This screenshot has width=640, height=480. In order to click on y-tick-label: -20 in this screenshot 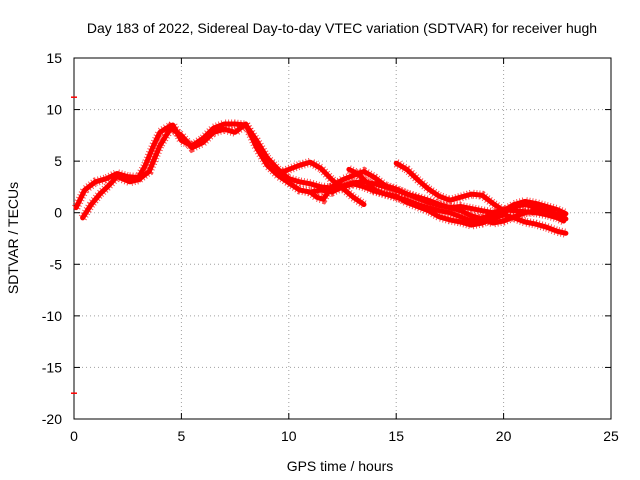, I will do `click(52, 419)`.